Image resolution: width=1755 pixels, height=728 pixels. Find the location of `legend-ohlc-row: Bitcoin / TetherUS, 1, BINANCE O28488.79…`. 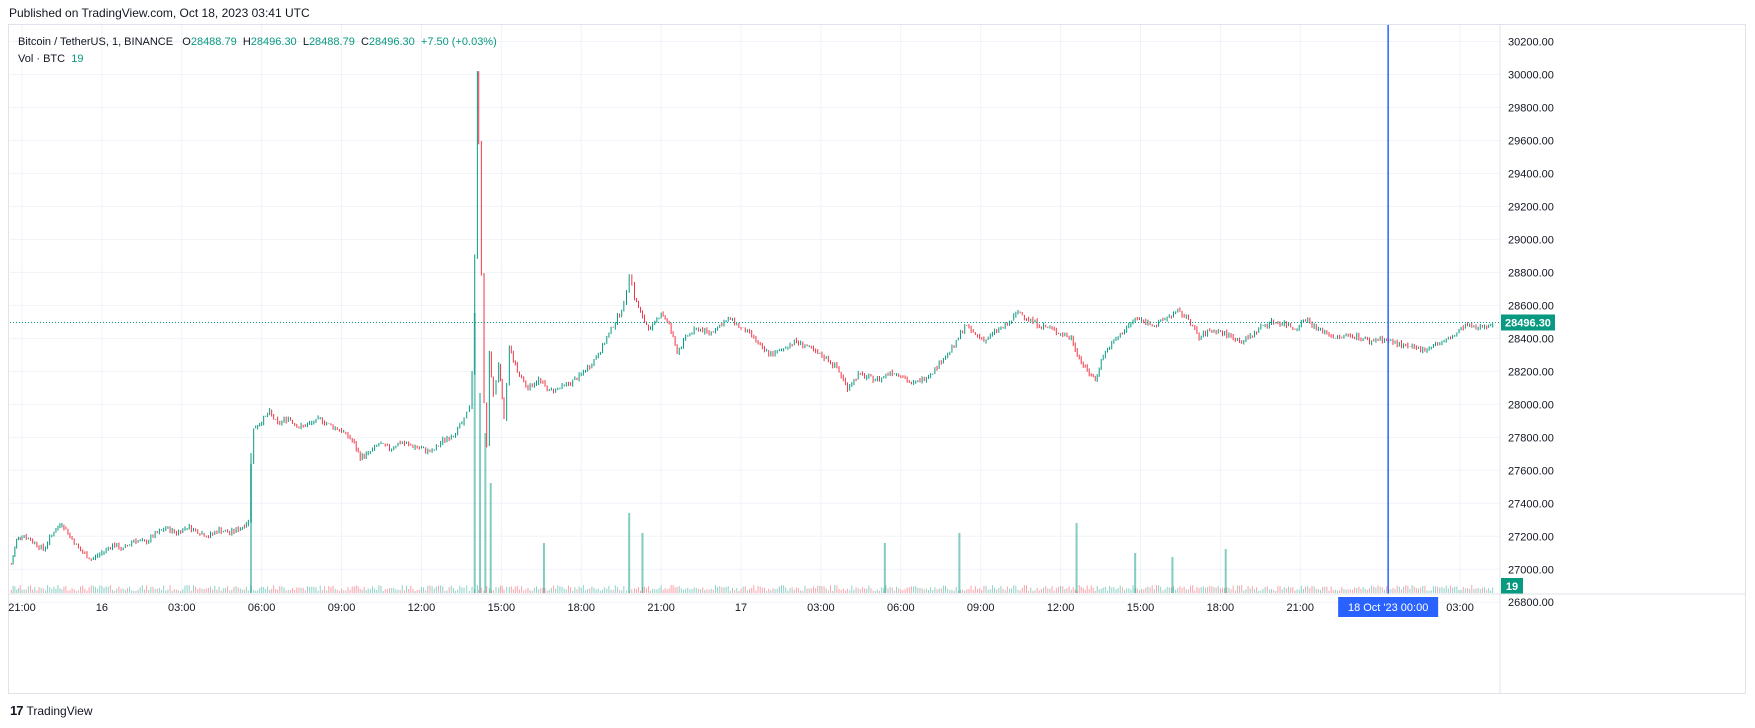

legend-ohlc-row: Bitcoin / TetherUS, 1, BINANCE O28488.79… is located at coordinates (257, 42).